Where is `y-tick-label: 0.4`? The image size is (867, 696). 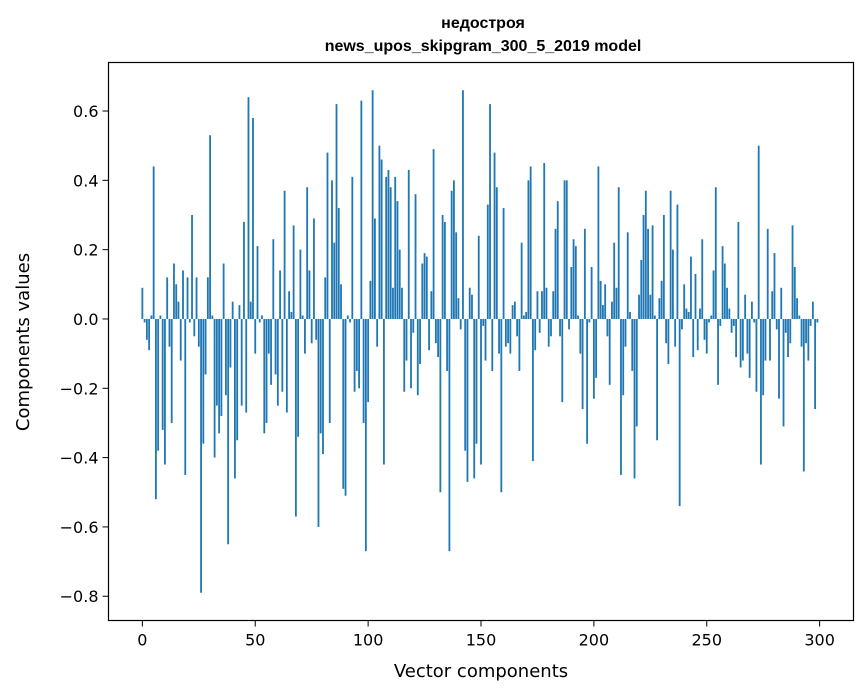
y-tick-label: 0.4 is located at coordinates (85, 180).